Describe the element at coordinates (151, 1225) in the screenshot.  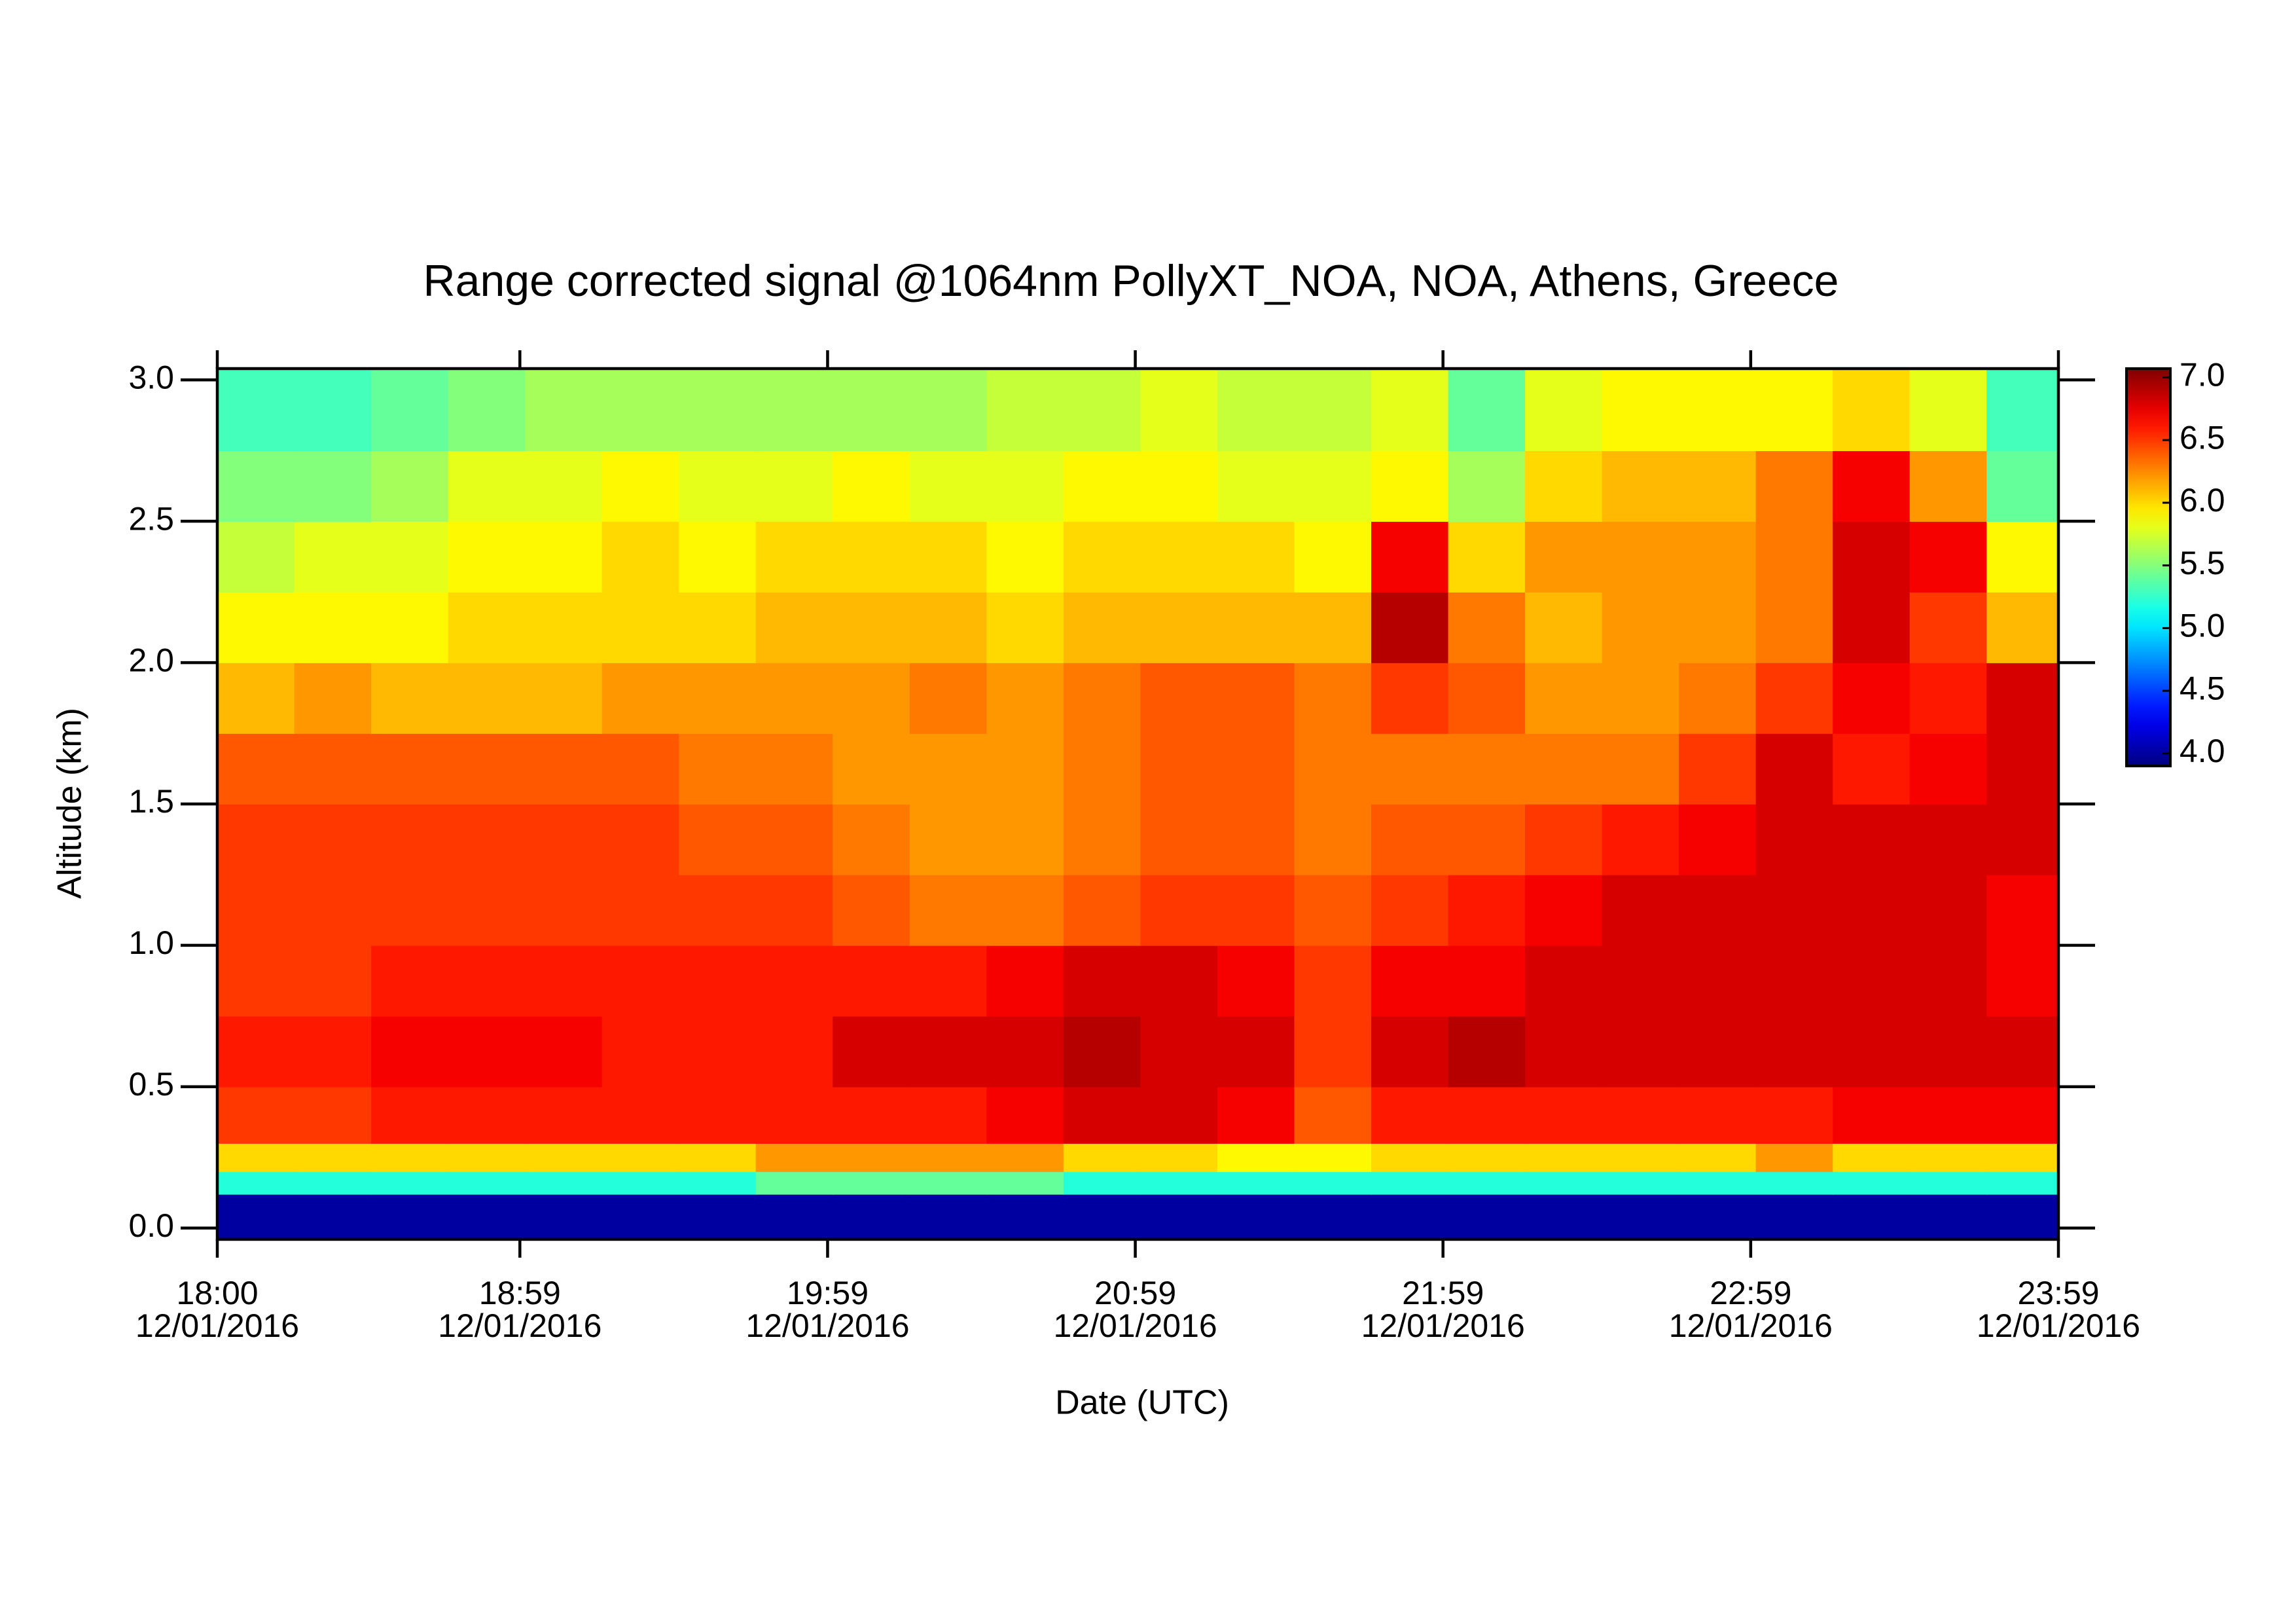
I see `y-tick-label: 0.0` at that location.